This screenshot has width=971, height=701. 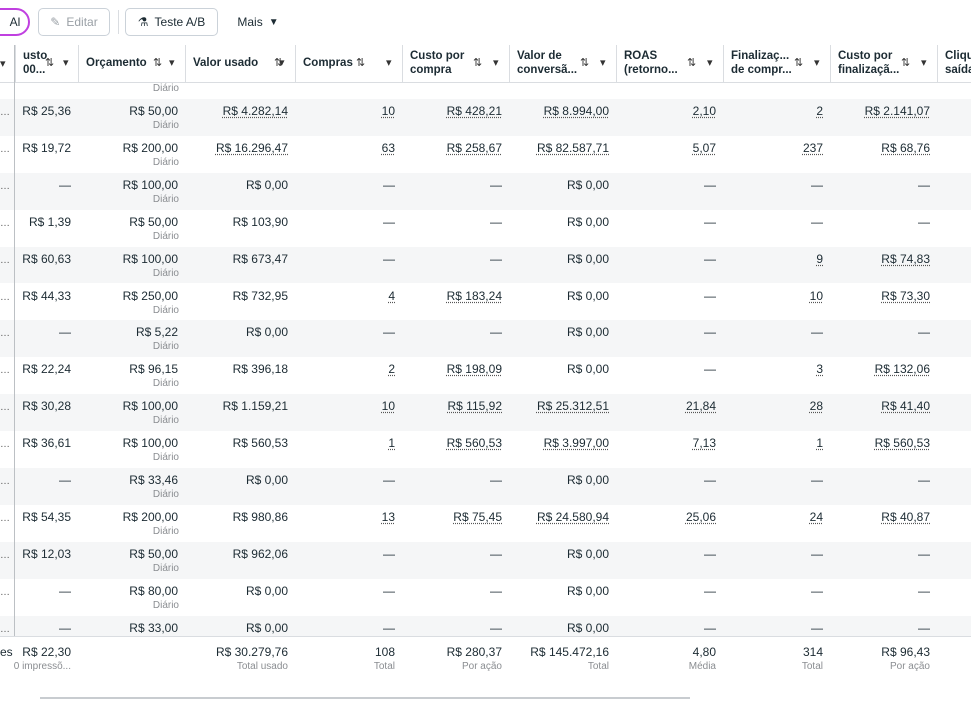 What do you see at coordinates (958, 56) in the screenshot?
I see `column-header: Cliqu` at bounding box center [958, 56].